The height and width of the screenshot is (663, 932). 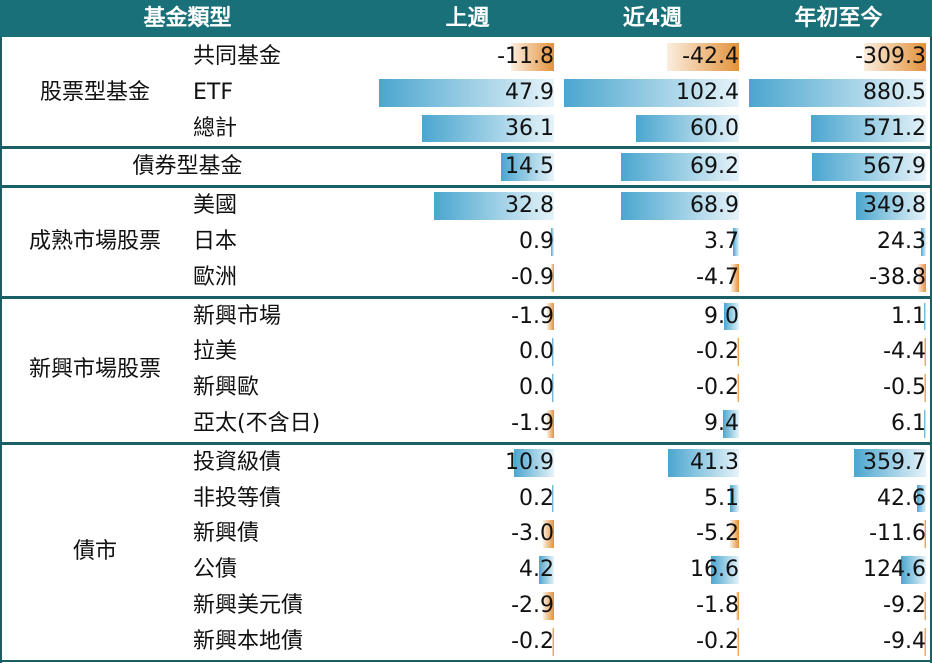 What do you see at coordinates (894, 92) in the screenshot?
I see `data-label: 880.5` at bounding box center [894, 92].